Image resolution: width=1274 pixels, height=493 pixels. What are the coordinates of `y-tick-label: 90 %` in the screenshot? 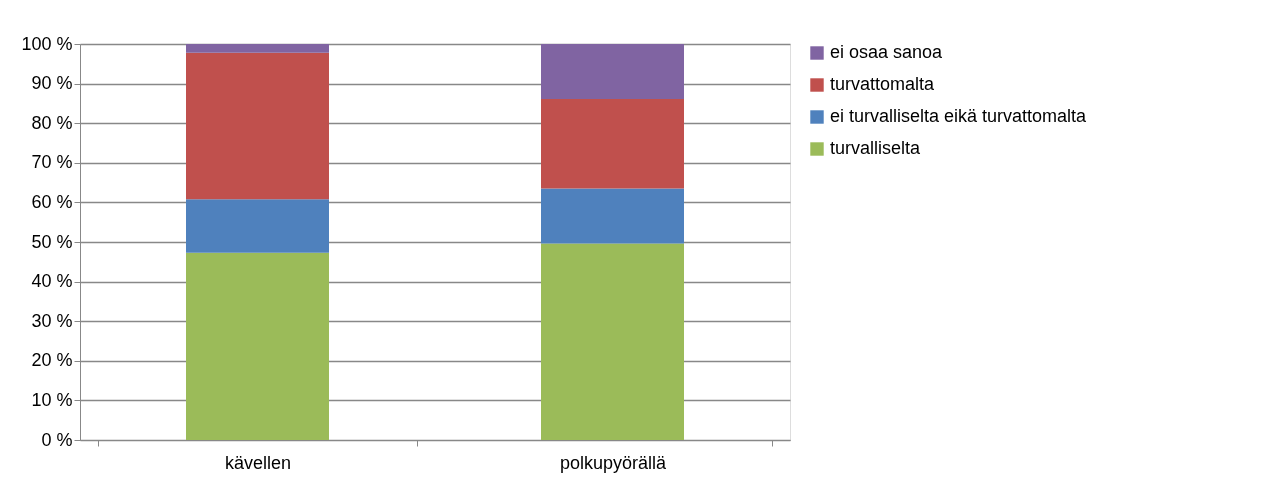 It's located at (52, 83).